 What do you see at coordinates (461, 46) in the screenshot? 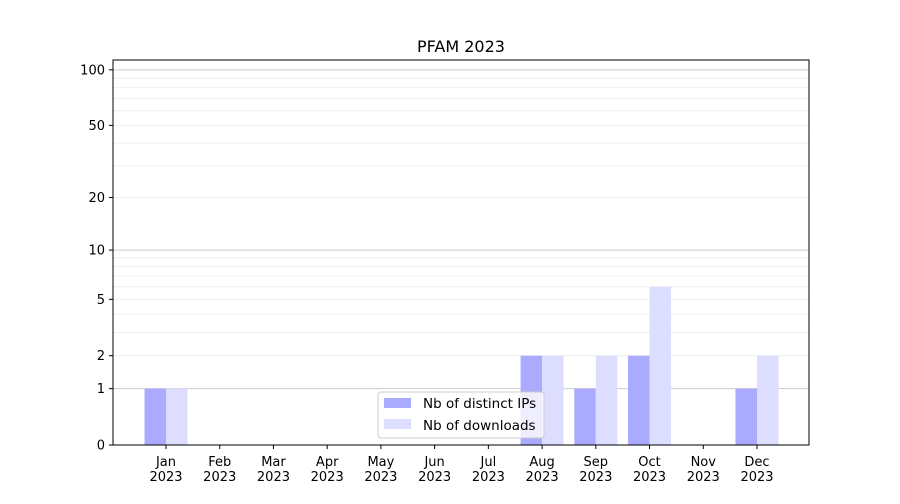
I see `chart-title: PFAM 2023` at bounding box center [461, 46].